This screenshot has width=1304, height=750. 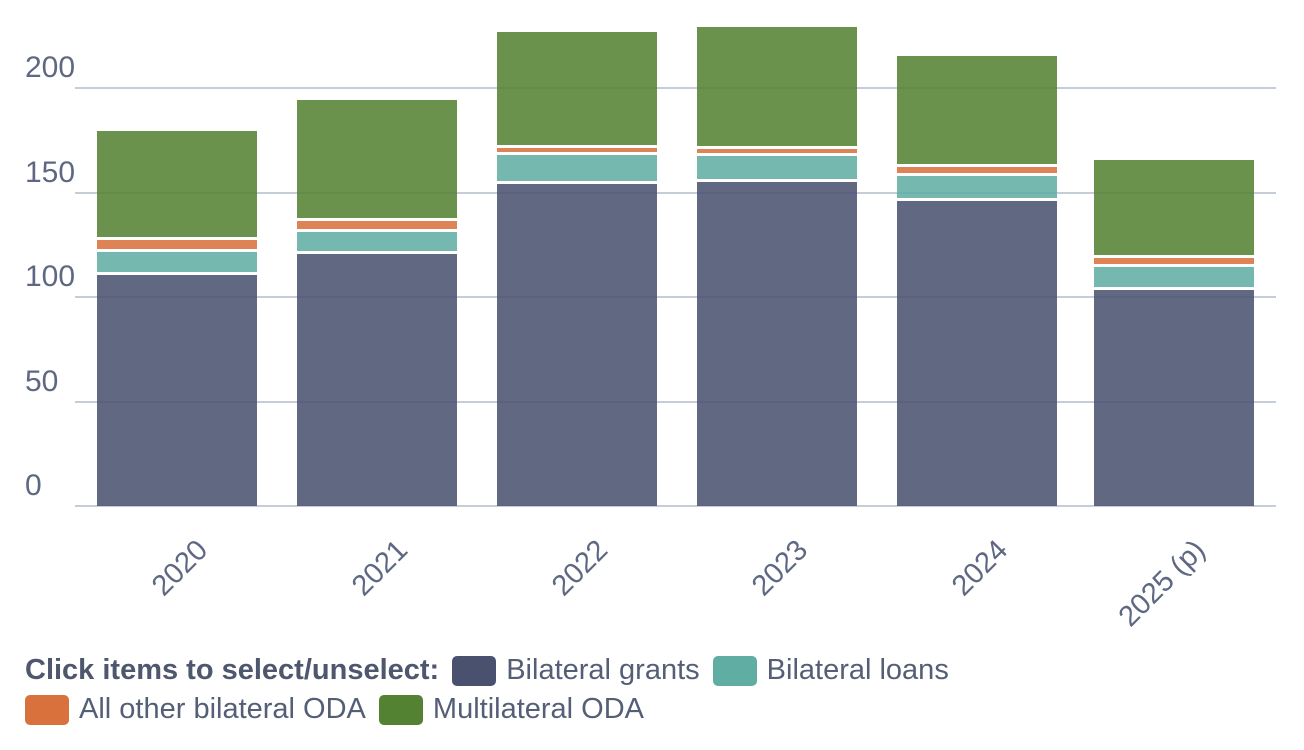 I want to click on legend-item-bilateral-loans: Bilateral loans, so click(x=830, y=670).